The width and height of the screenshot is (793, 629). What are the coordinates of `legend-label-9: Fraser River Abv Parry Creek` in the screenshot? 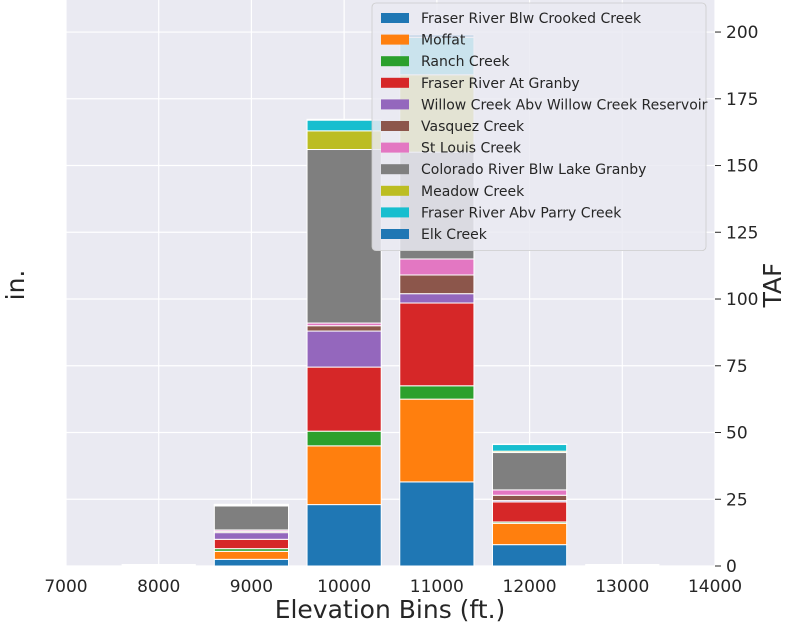 It's located at (521, 213).